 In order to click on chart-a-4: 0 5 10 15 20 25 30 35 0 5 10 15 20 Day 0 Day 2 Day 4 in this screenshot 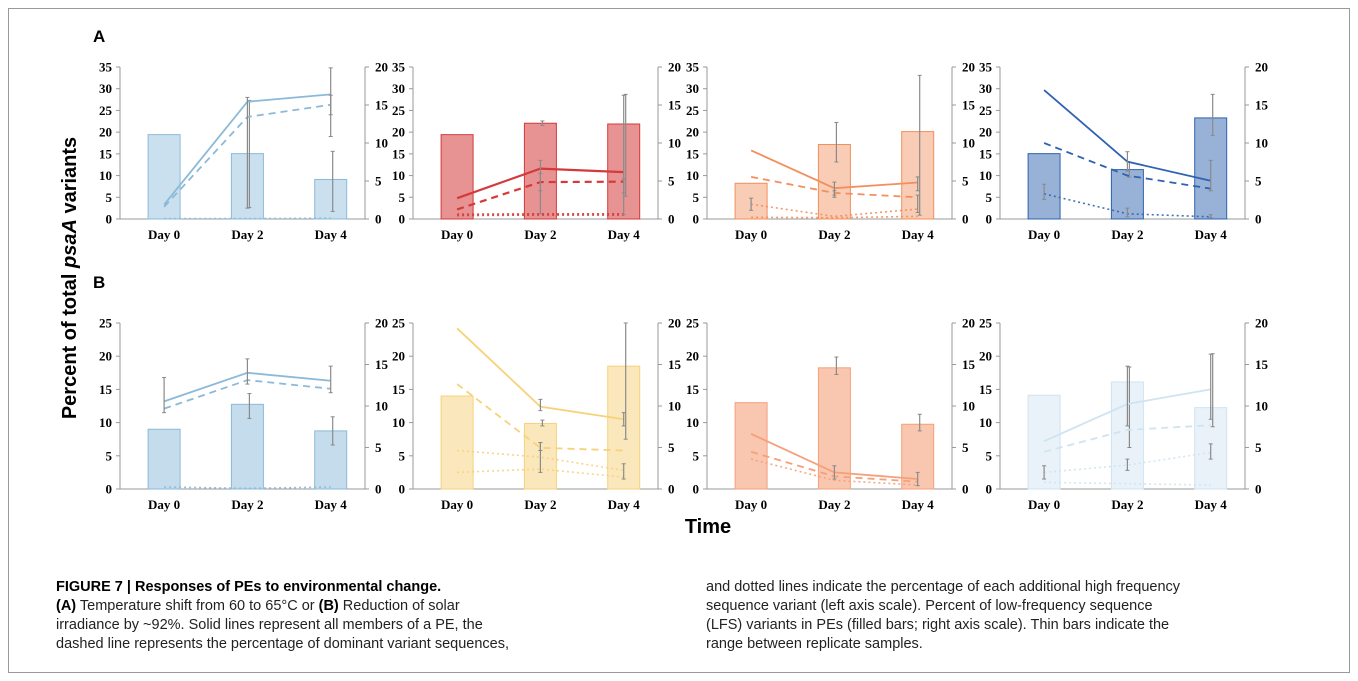, I will do `click(1124, 151)`.